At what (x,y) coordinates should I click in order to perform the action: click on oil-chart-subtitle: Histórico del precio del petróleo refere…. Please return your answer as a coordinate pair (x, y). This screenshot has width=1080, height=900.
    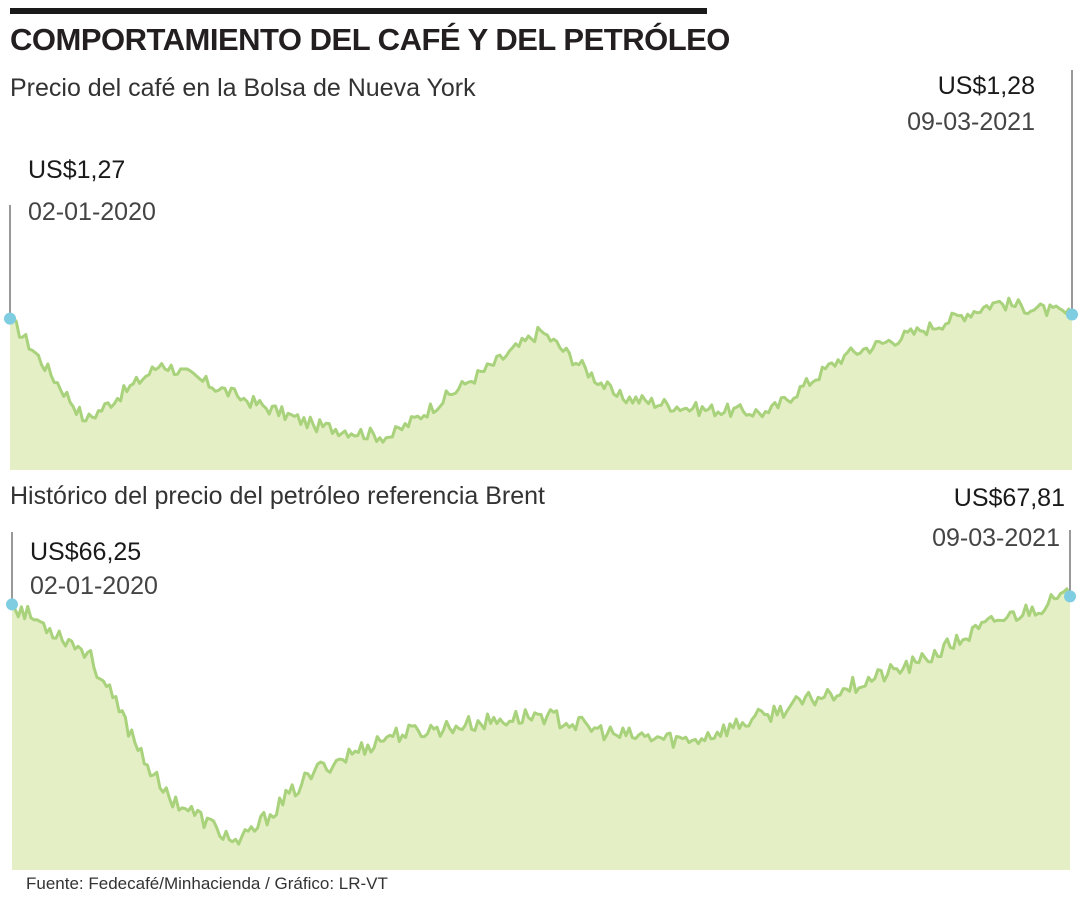
    Looking at the image, I should click on (277, 496).